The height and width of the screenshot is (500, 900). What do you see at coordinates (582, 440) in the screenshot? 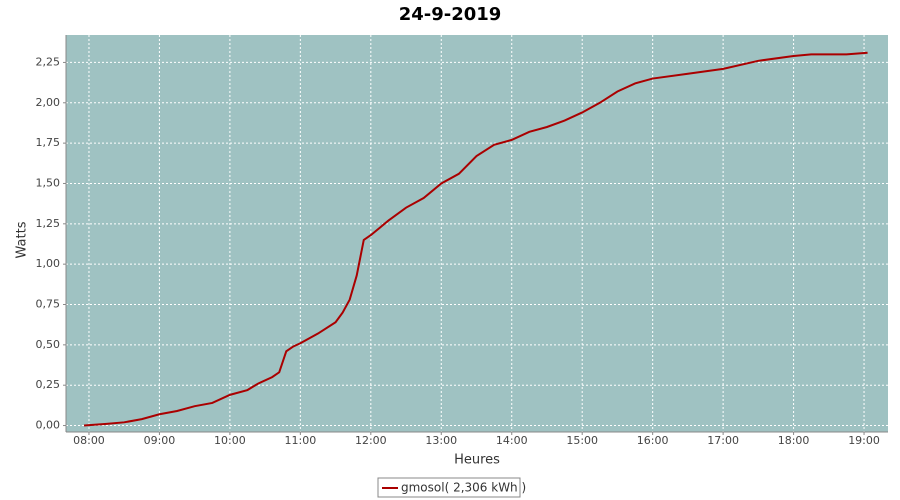
I see `x-tick-label: 15:00` at bounding box center [582, 440].